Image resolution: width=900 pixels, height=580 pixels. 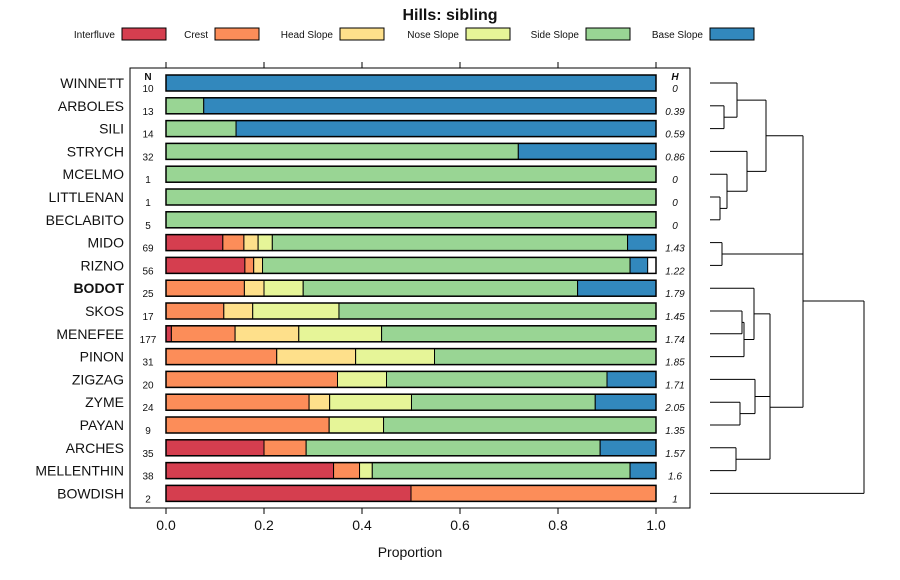 I want to click on h-value: 1.45, so click(x=675, y=317).